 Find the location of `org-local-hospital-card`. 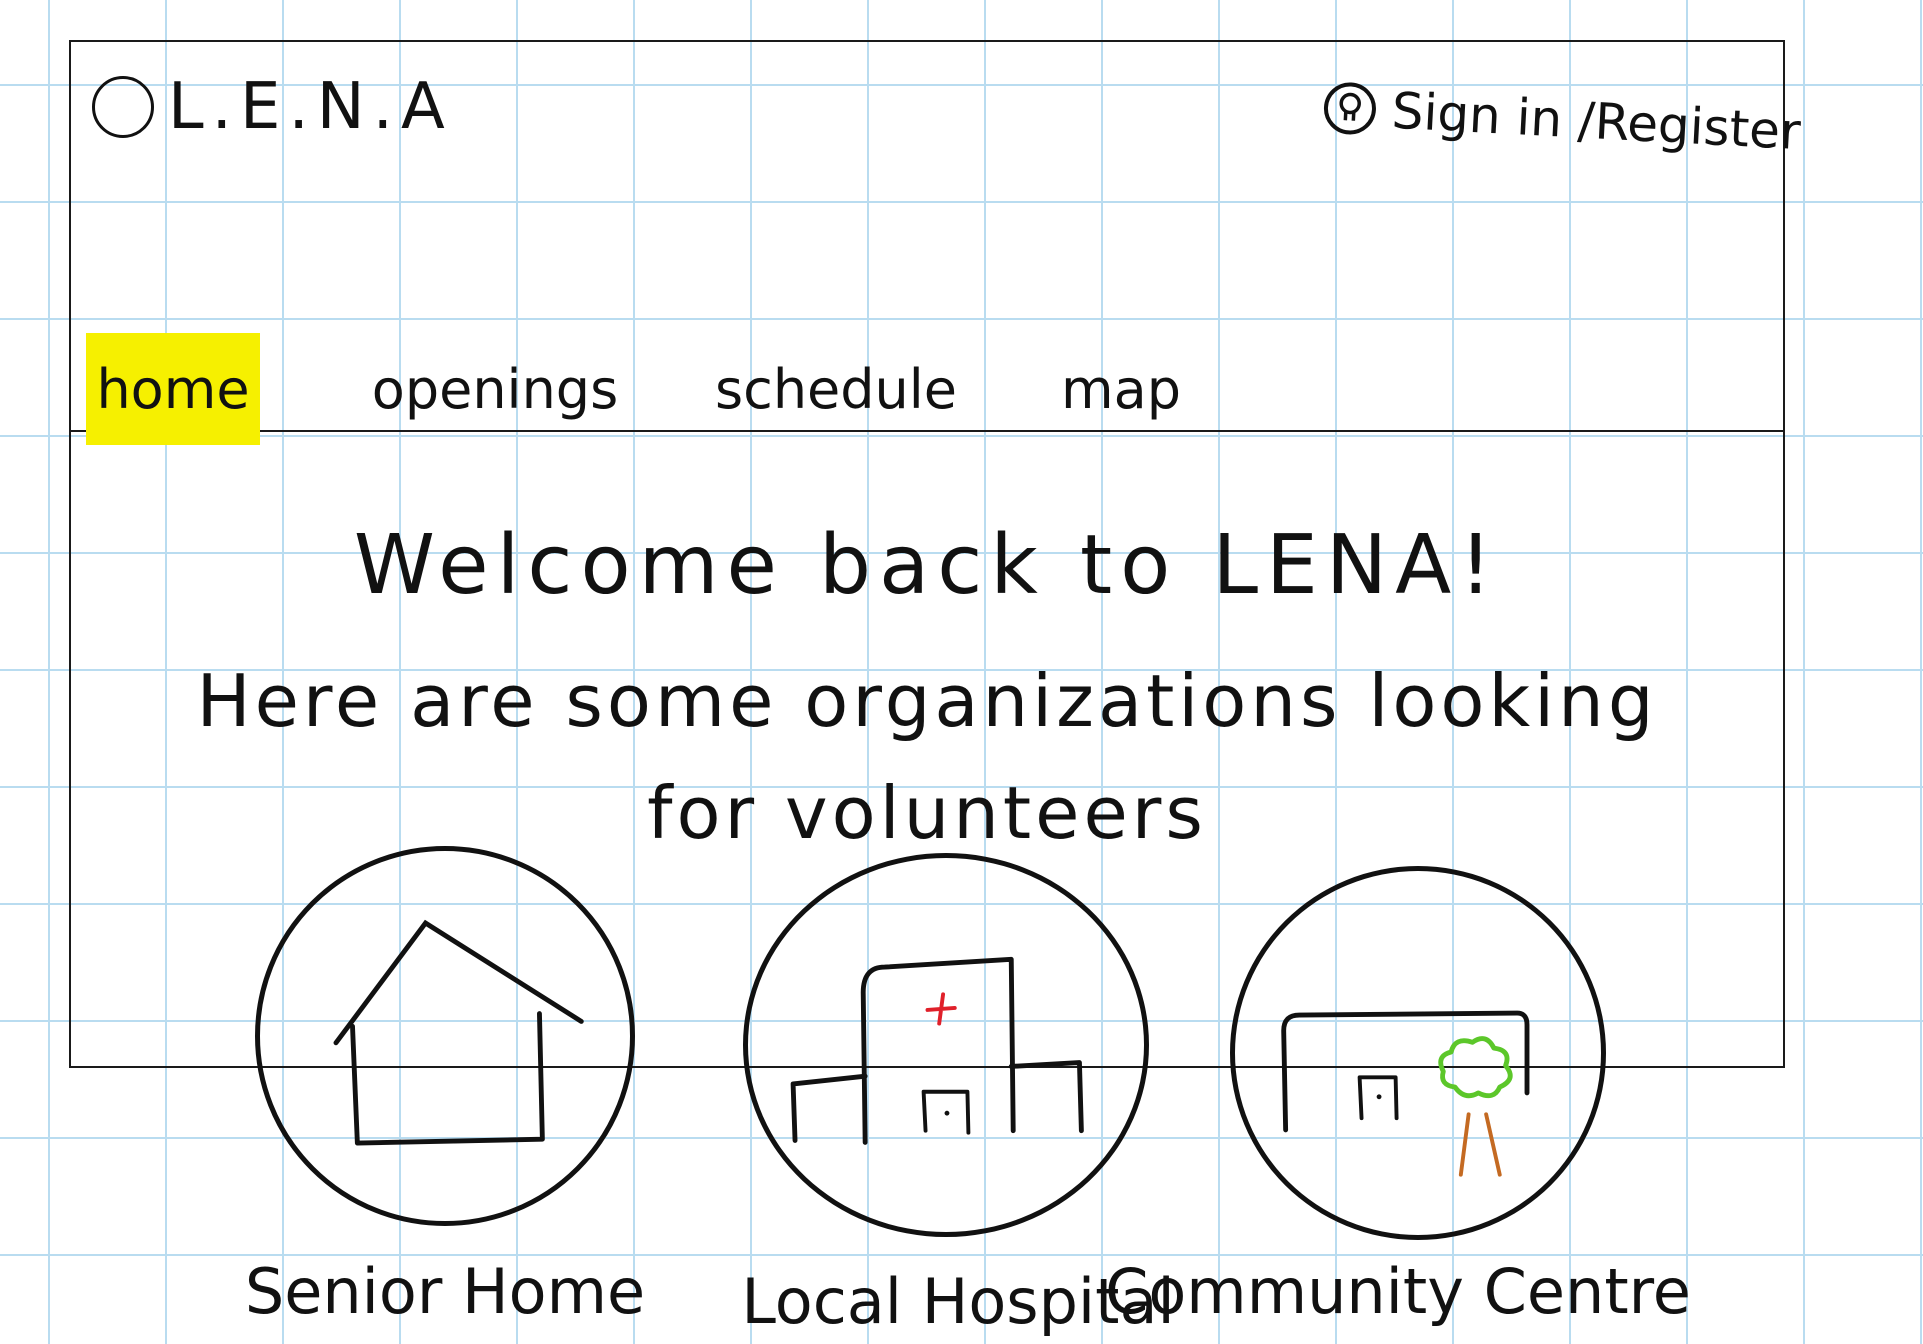

org-local-hospital-card is located at coordinates (946, 1045).